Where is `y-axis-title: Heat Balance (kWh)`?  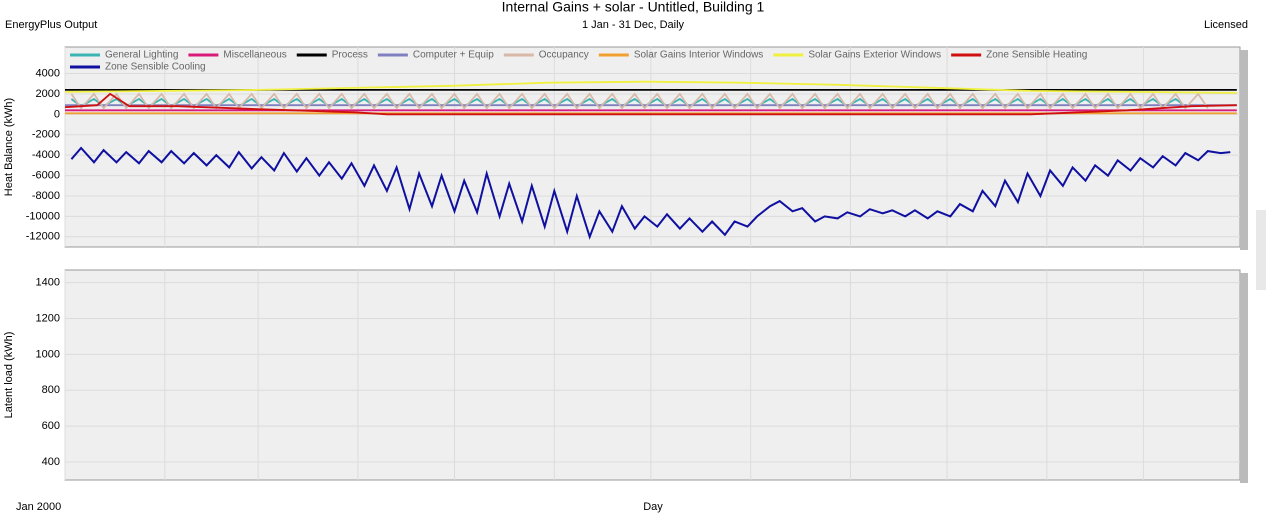 y-axis-title: Heat Balance (kWh) is located at coordinates (9, 147).